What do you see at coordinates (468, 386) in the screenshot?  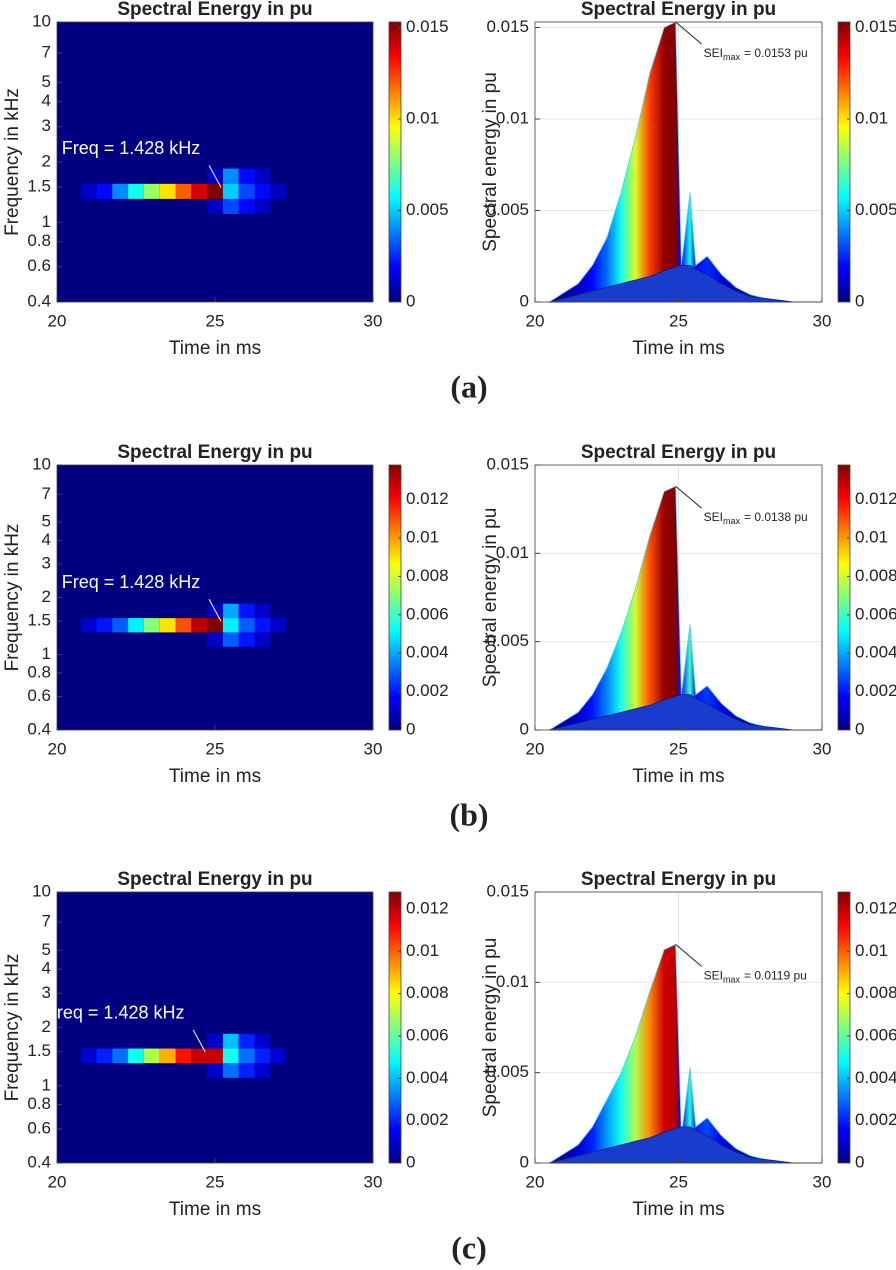 I see `panel-label: (a)` at bounding box center [468, 386].